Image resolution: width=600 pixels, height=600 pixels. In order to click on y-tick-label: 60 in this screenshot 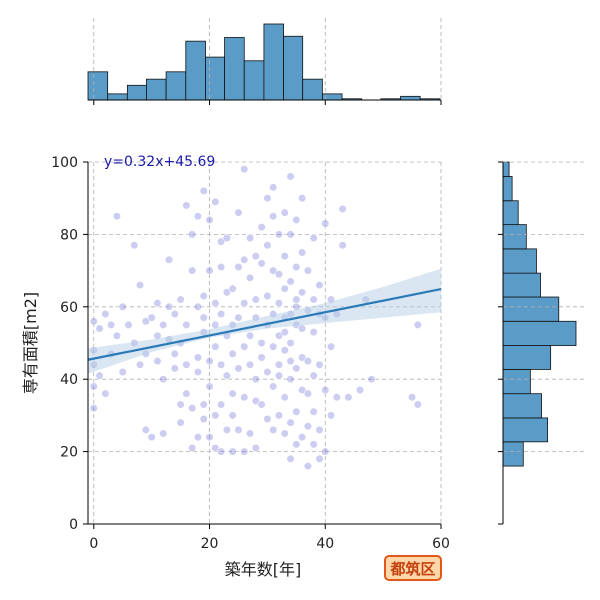, I will do `click(69, 308)`.